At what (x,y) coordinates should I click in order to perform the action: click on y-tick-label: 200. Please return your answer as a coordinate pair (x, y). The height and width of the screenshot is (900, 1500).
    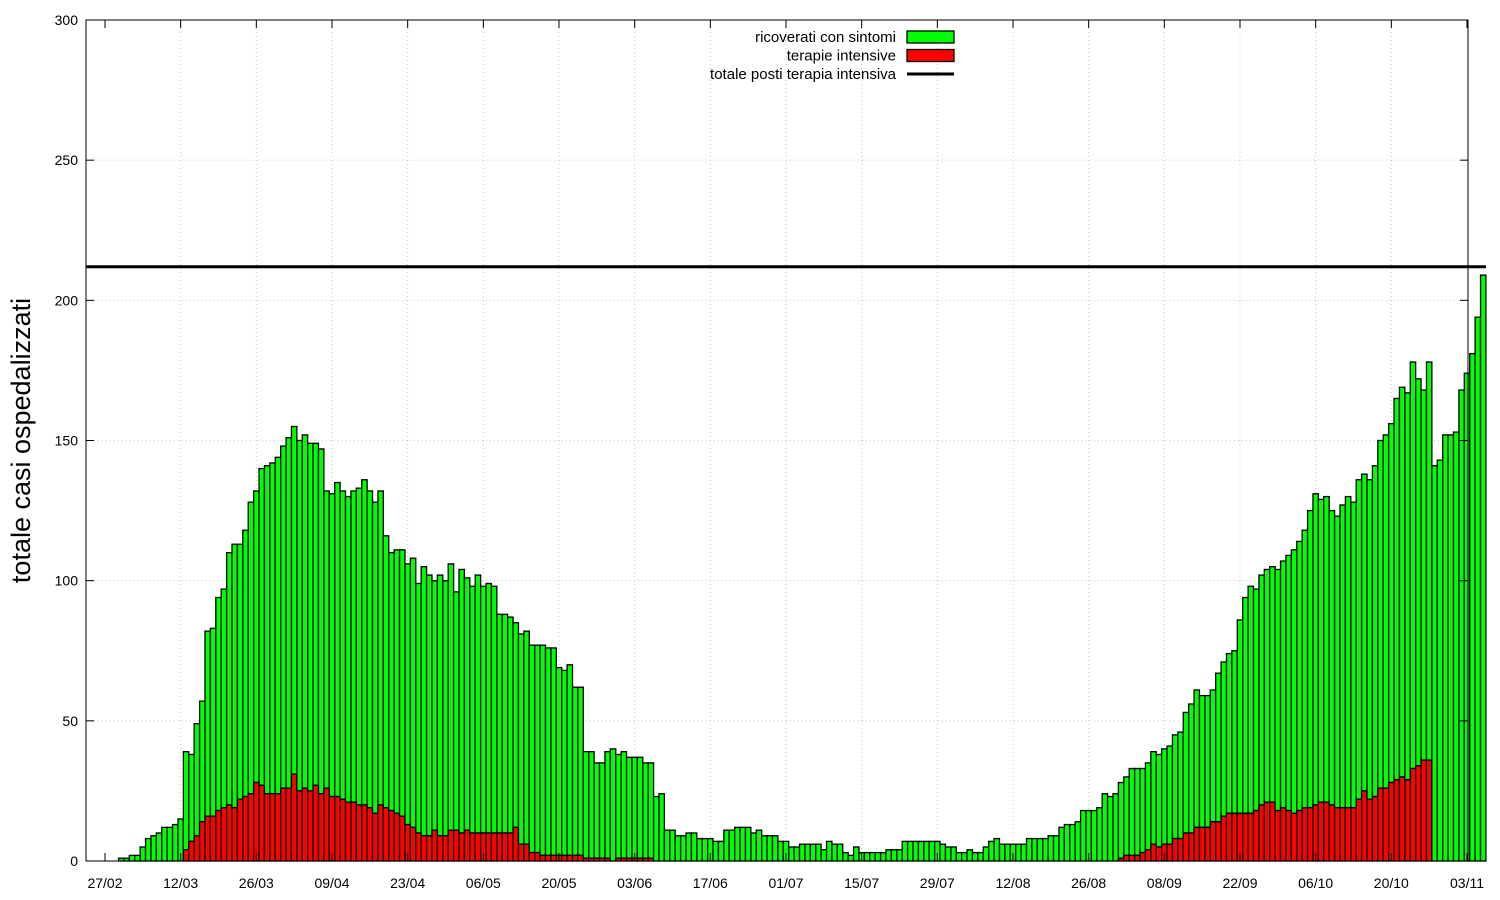
    Looking at the image, I should click on (67, 300).